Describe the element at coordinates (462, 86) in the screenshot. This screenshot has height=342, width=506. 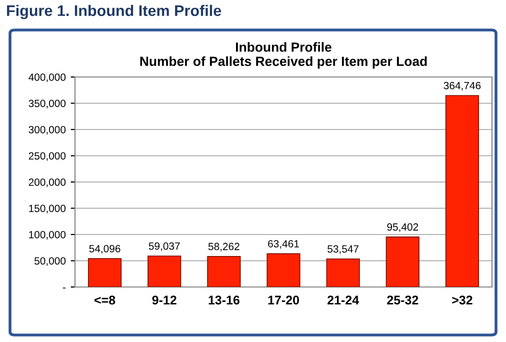
I see `data-label: 364,746` at that location.